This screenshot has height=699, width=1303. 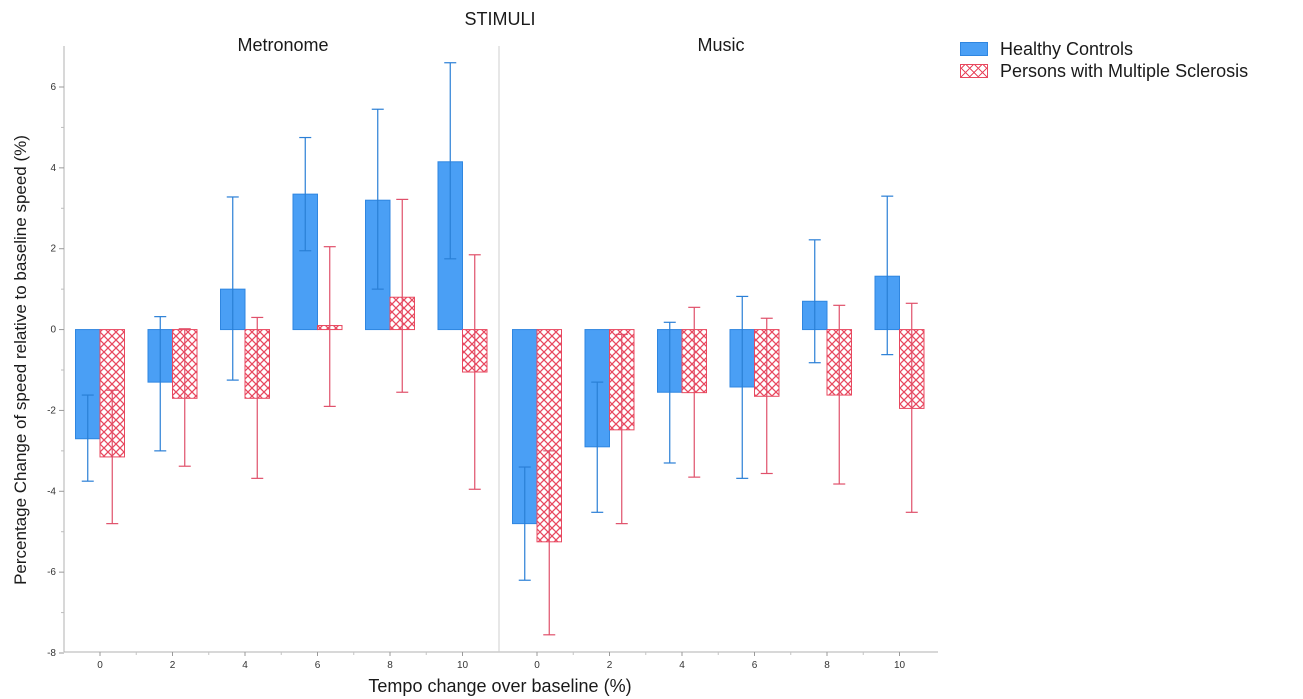 I want to click on y-tick-label: 2, so click(x=53, y=249).